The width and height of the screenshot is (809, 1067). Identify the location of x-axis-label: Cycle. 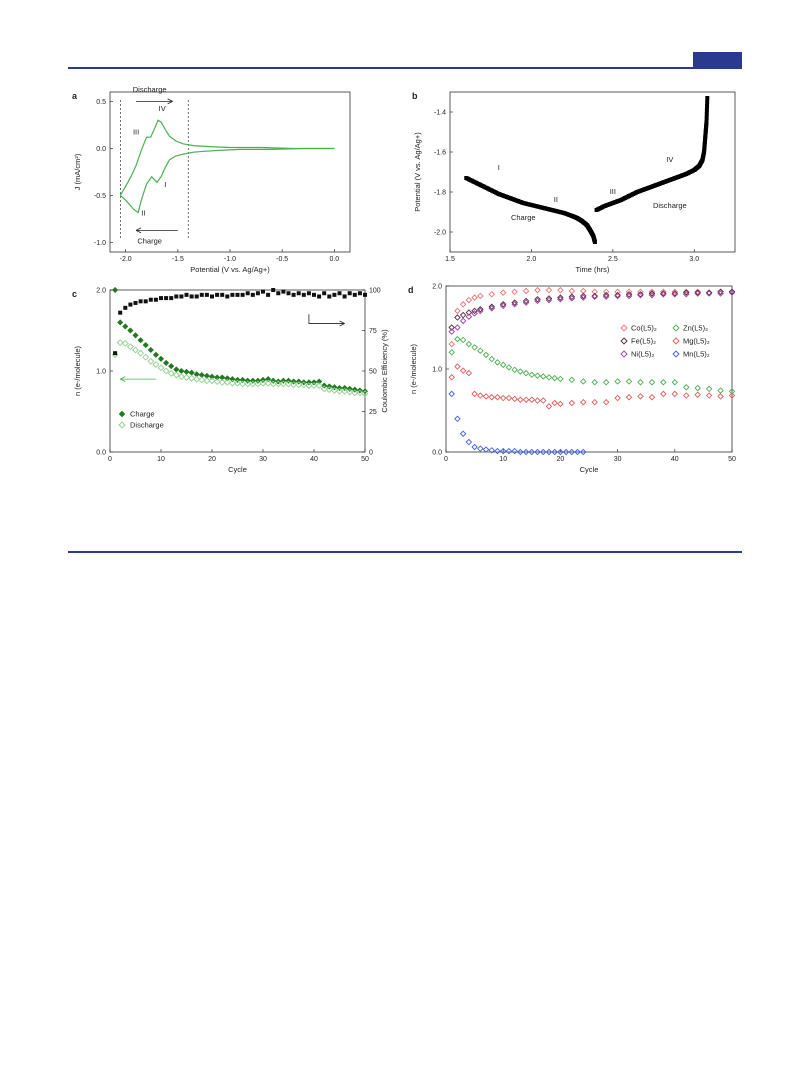
(237, 469).